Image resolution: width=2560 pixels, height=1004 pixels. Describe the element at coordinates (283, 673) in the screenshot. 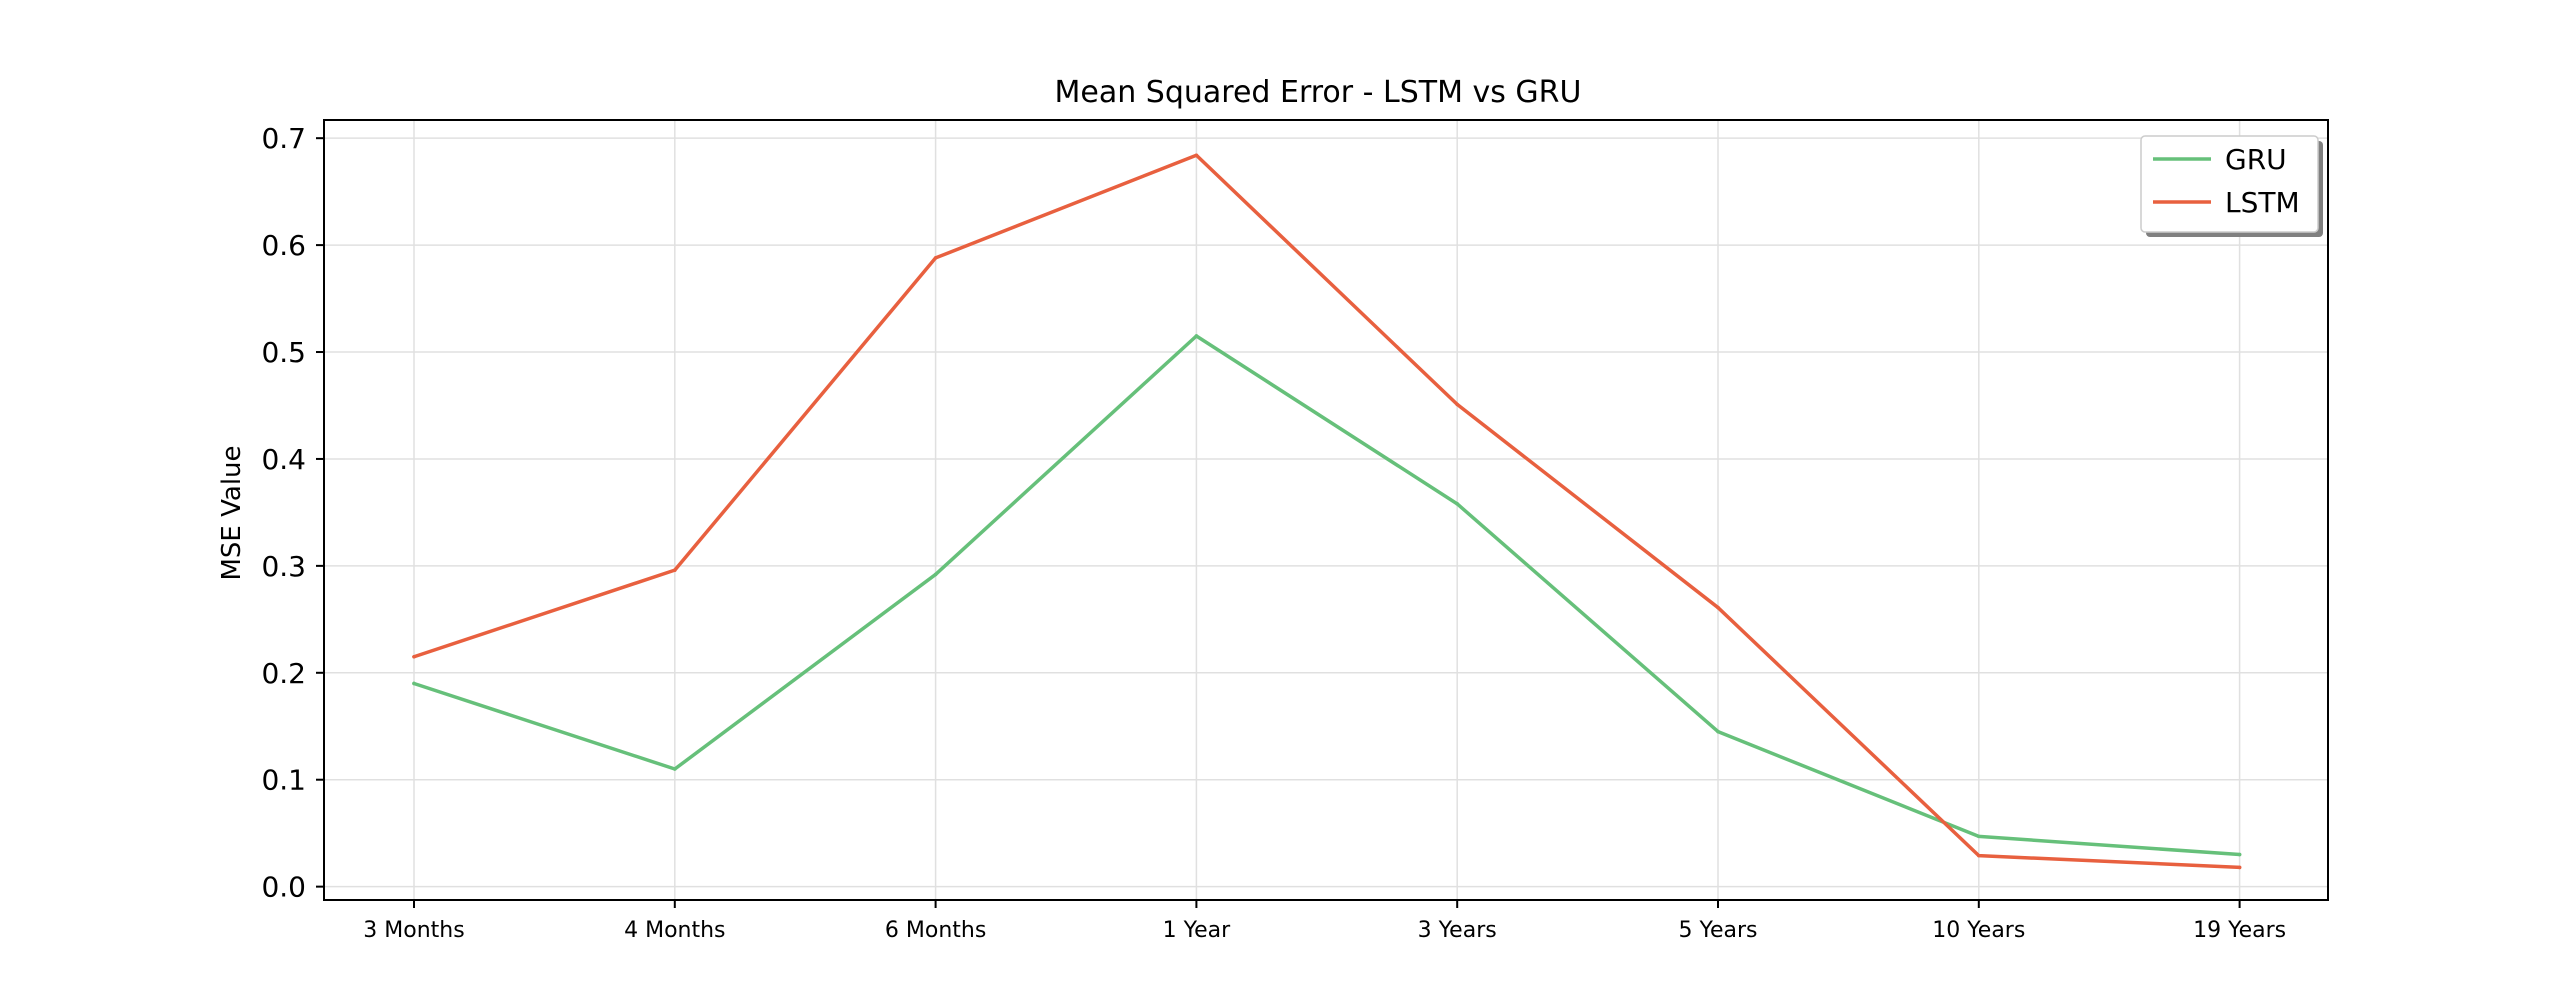

I see `y-tick-label: 0.2` at that location.